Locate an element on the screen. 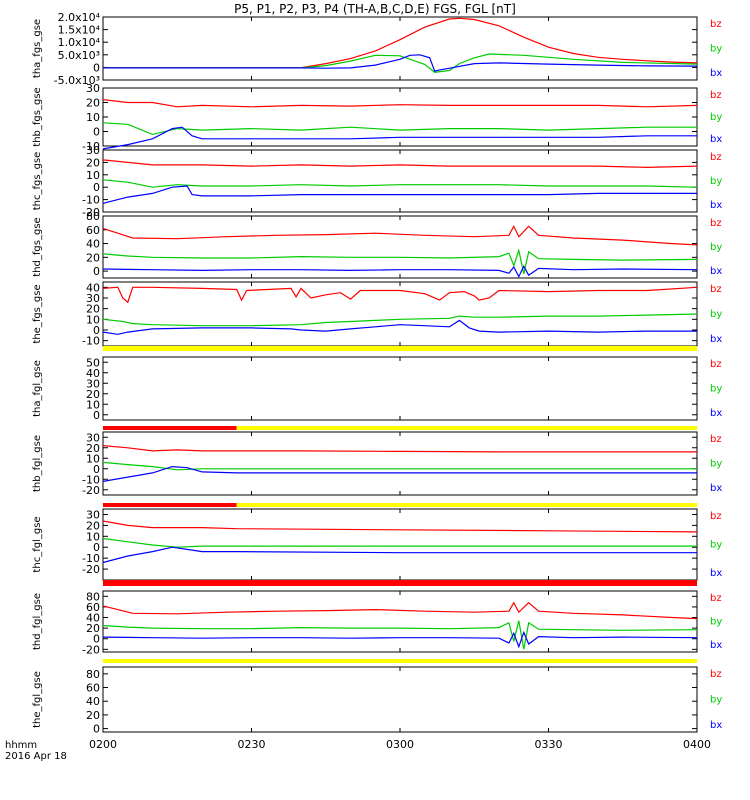 This screenshot has width=750, height=800. panel-ylabel: thc_fgl_gse is located at coordinates (37, 544).